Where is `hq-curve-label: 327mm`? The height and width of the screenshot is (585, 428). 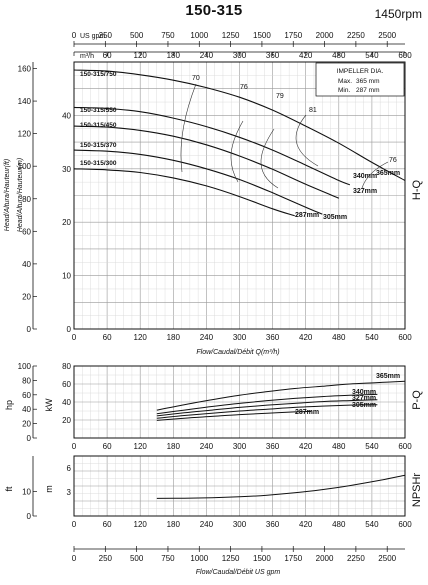
hq-curve-label: 327mm is located at coordinates (365, 191).